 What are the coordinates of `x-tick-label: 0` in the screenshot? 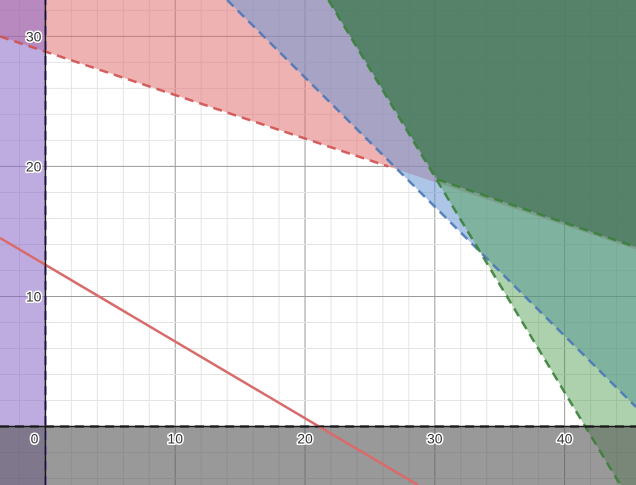 It's located at (35, 438).